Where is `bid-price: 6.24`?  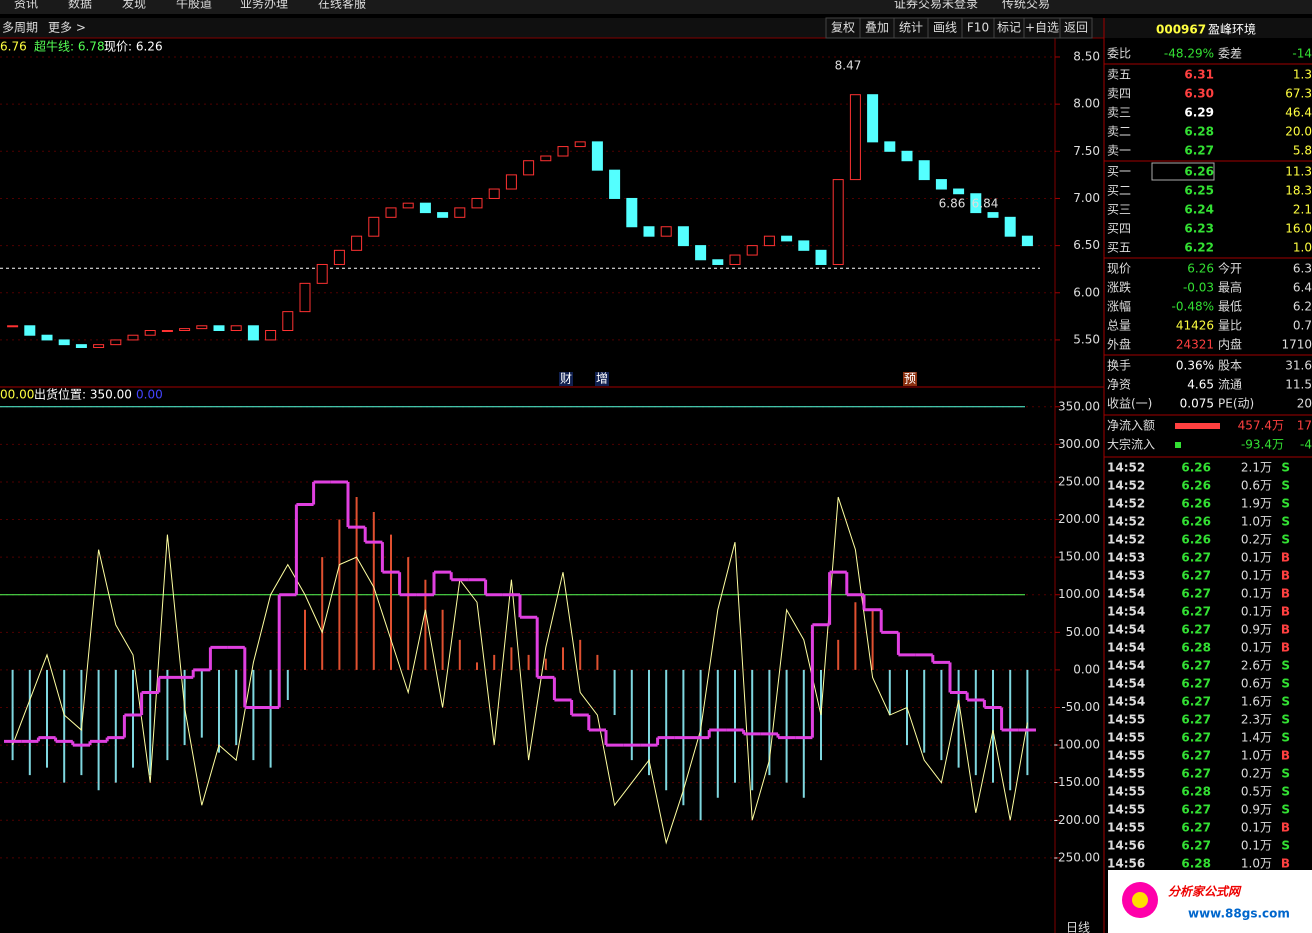
bid-price: 6.24 is located at coordinates (1199, 210).